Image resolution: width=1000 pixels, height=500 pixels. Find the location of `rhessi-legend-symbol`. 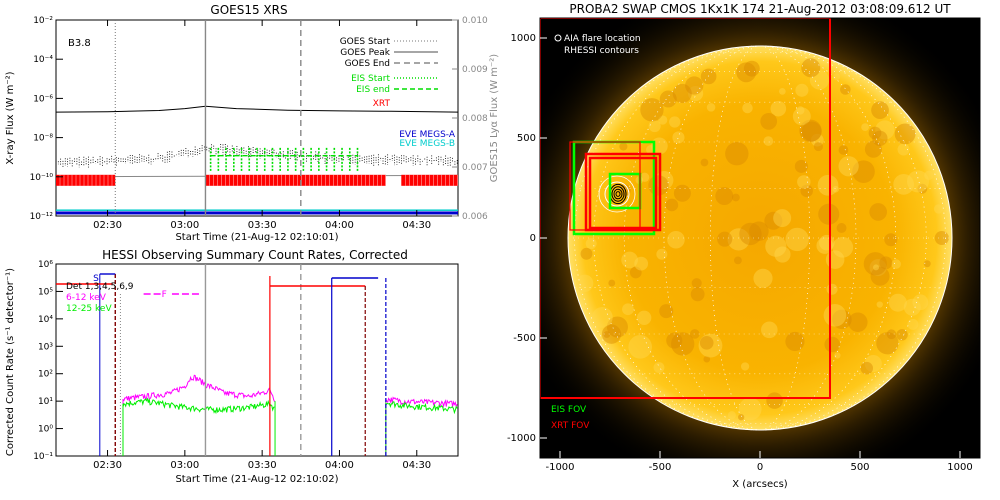

rhessi-legend-symbol is located at coordinates (558, 50).